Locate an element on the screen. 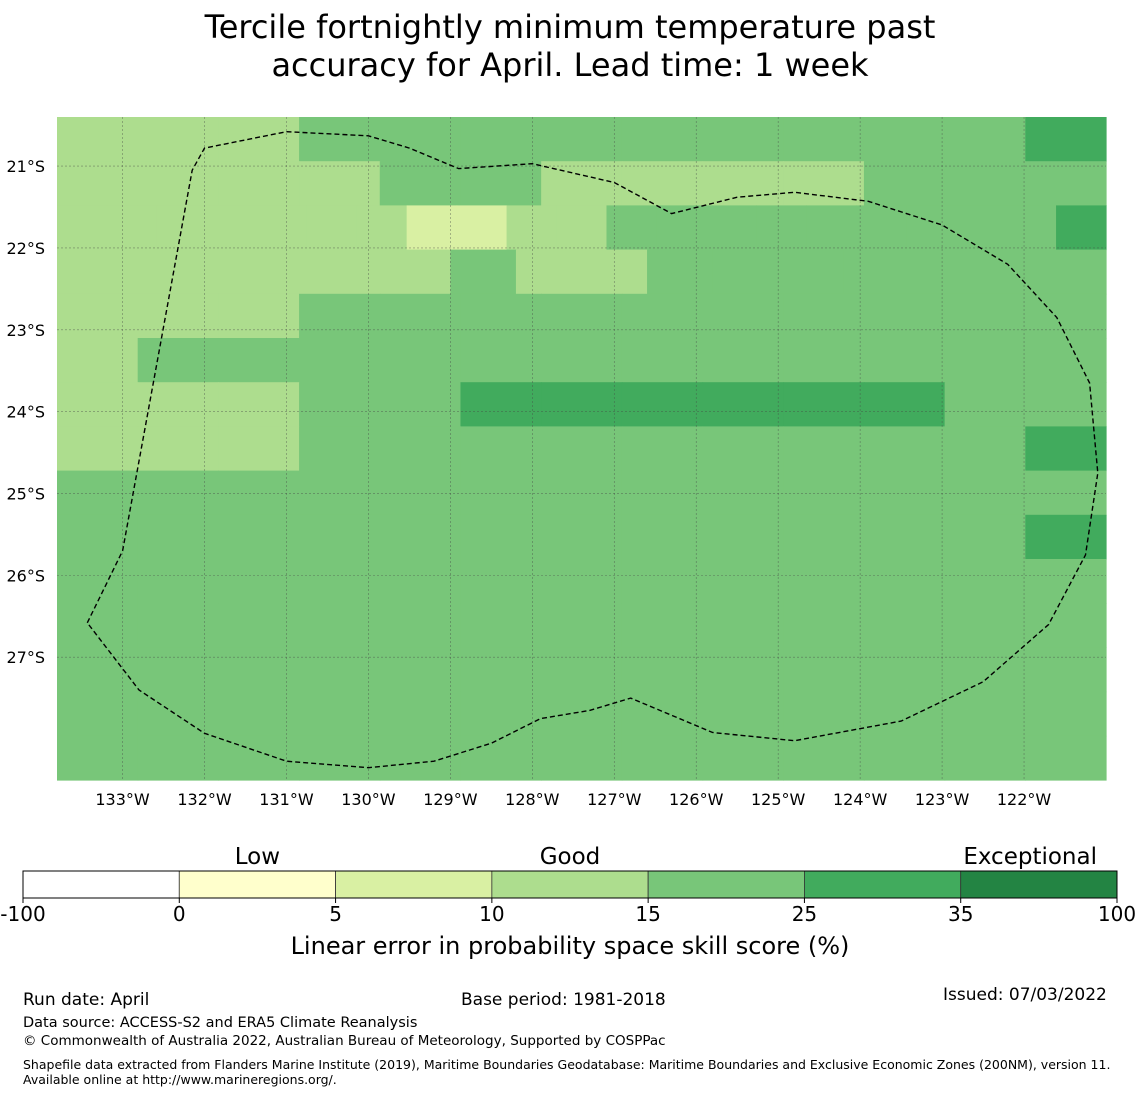 This screenshot has height=1095, width=1140. issued-date: Issued: 07/03/2022 is located at coordinates (1025, 995).